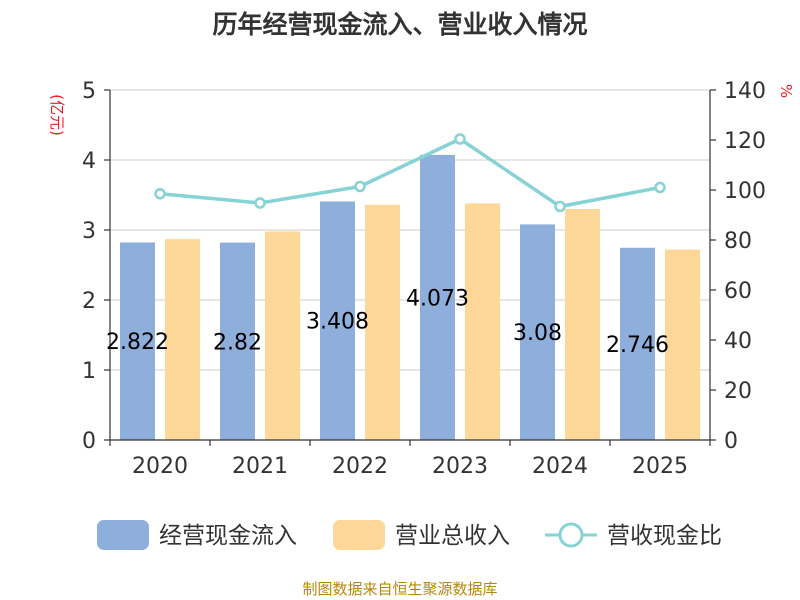 The width and height of the screenshot is (800, 600). I want to click on ratio-line, so click(410, 173).